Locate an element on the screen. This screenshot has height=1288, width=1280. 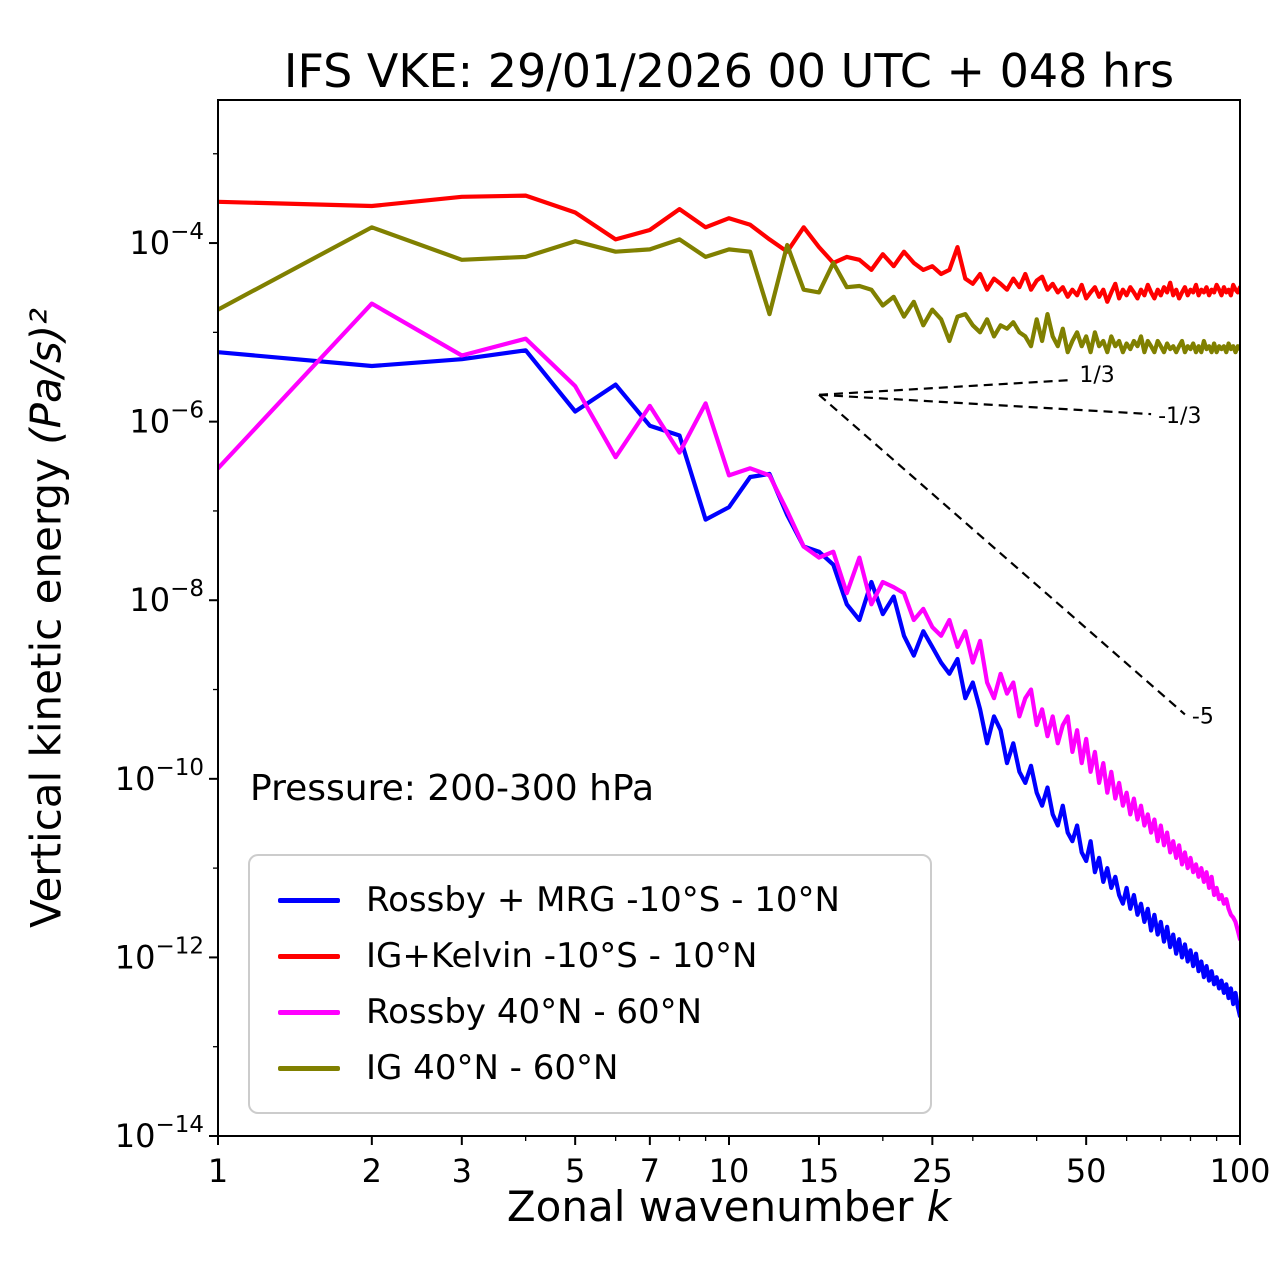
legend-label: IG 40°N - 60°N is located at coordinates (492, 1068).